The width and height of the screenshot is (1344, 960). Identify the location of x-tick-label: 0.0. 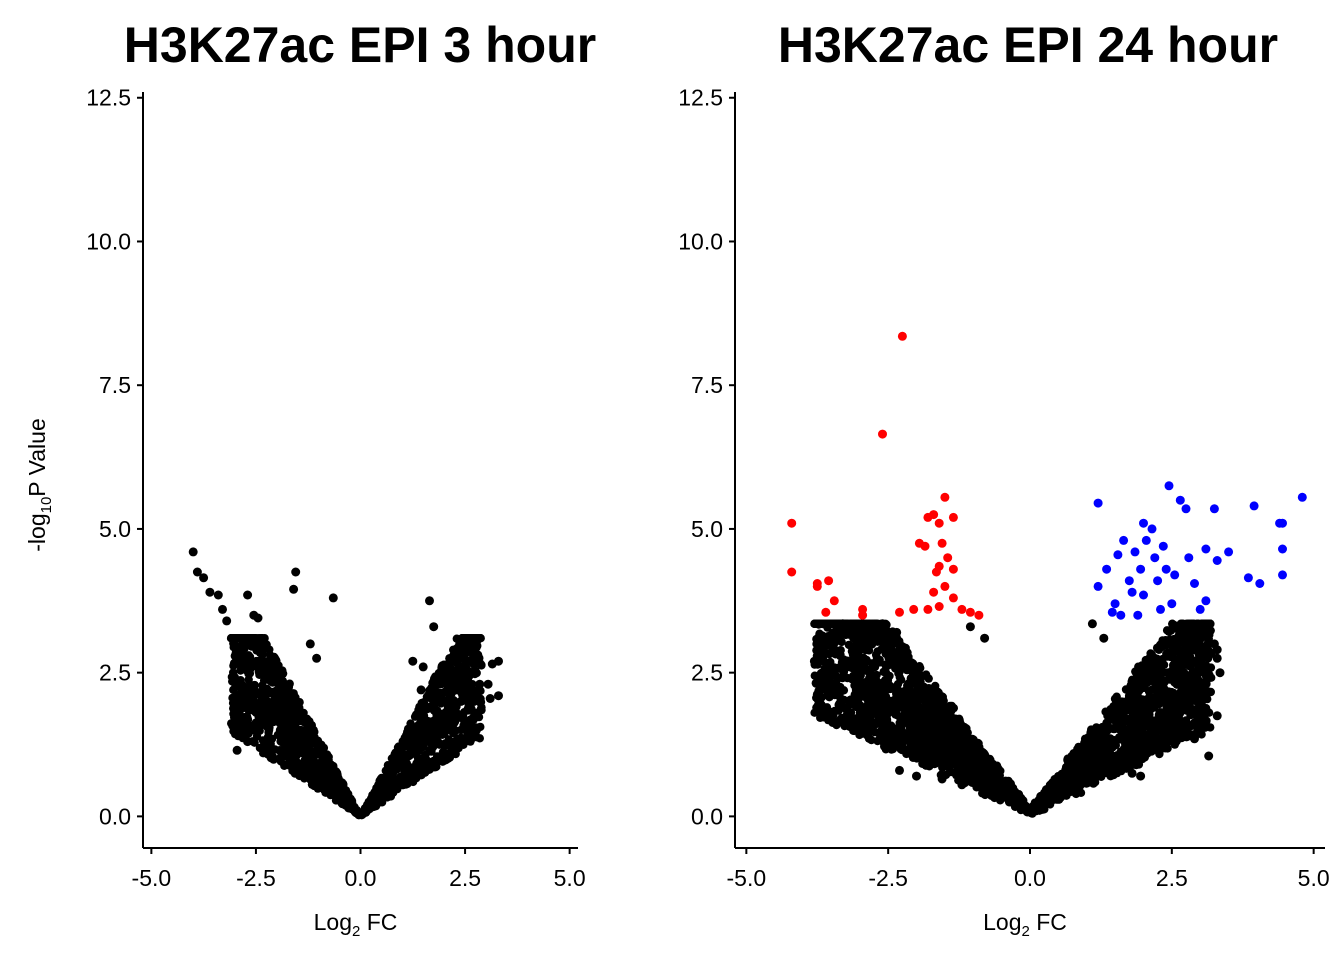
(361, 878).